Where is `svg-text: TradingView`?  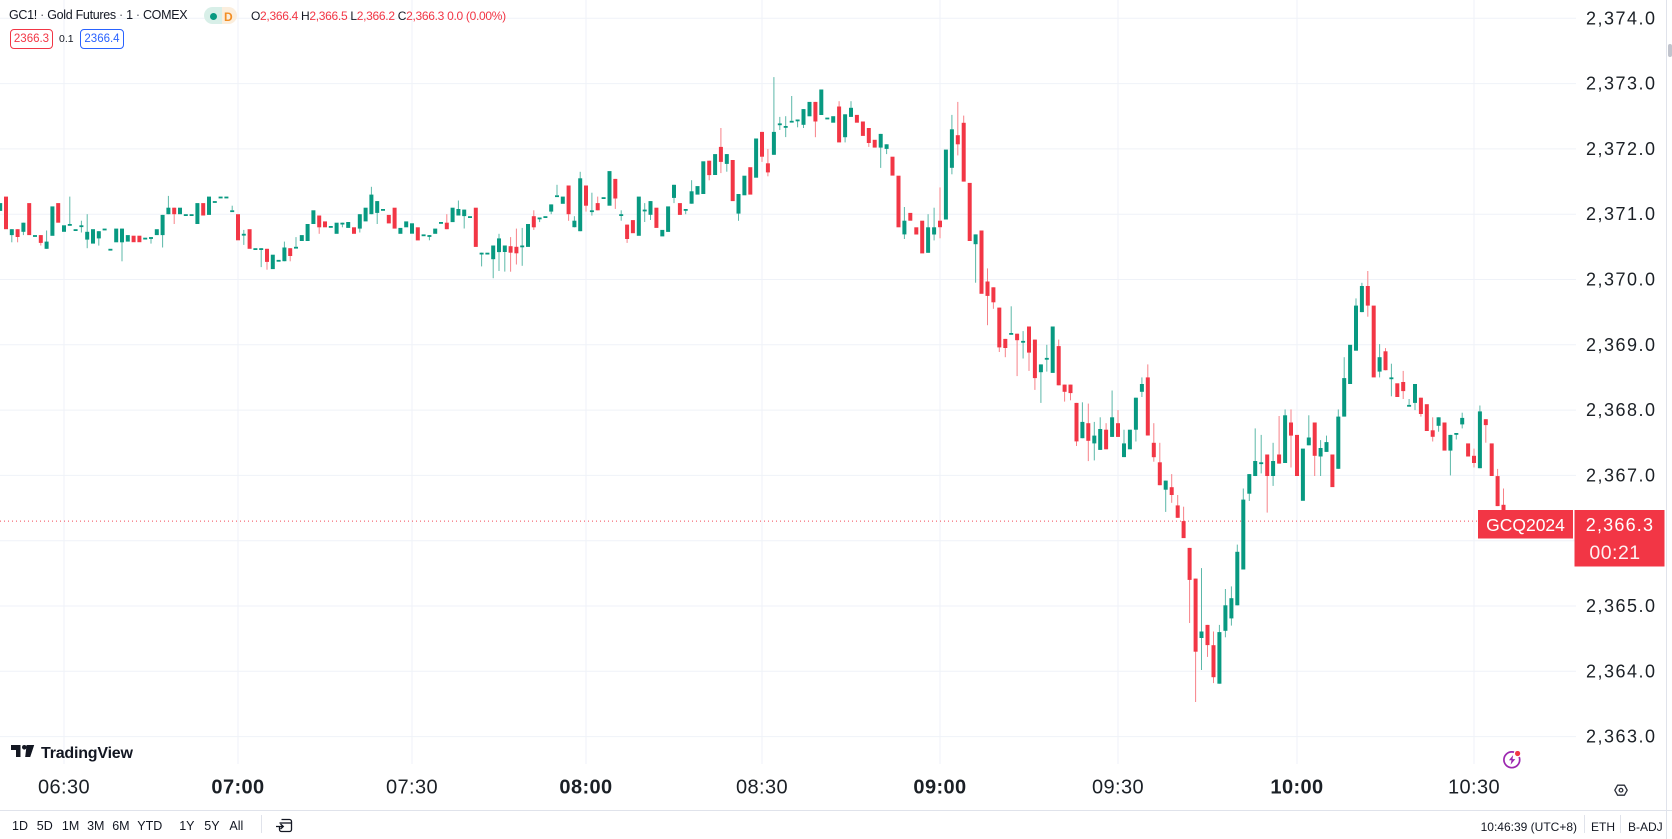 svg-text: TradingView is located at coordinates (87, 753).